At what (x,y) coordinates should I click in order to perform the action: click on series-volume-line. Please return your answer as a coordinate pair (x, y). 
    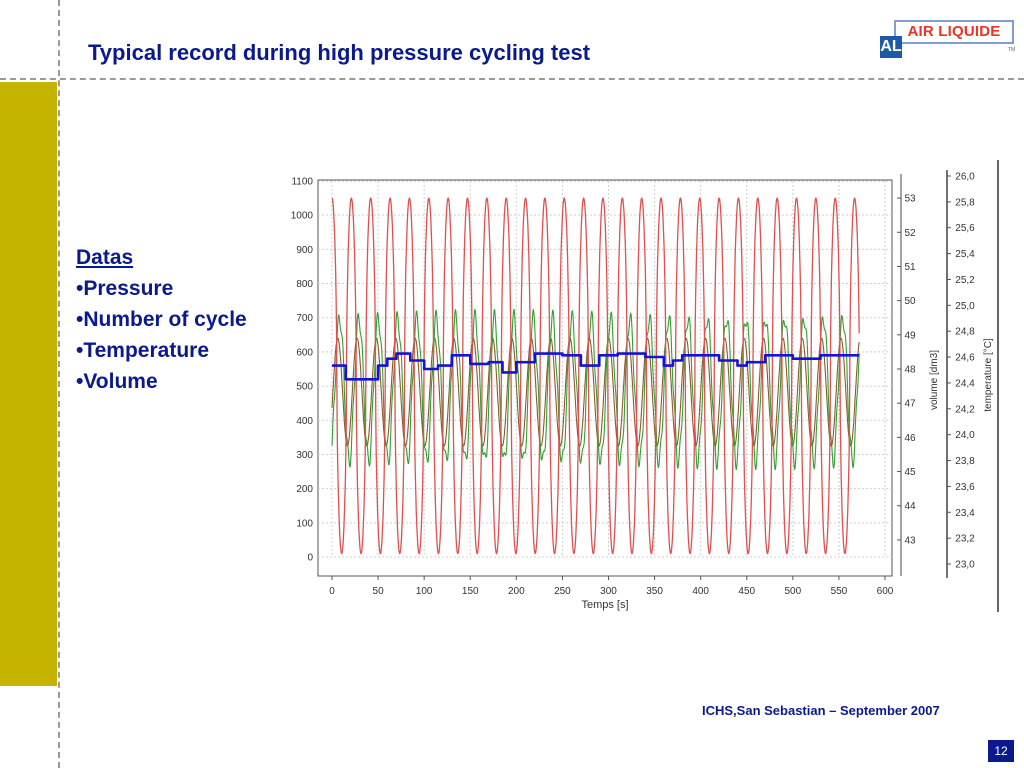
    Looking at the image, I should click on (596, 366).